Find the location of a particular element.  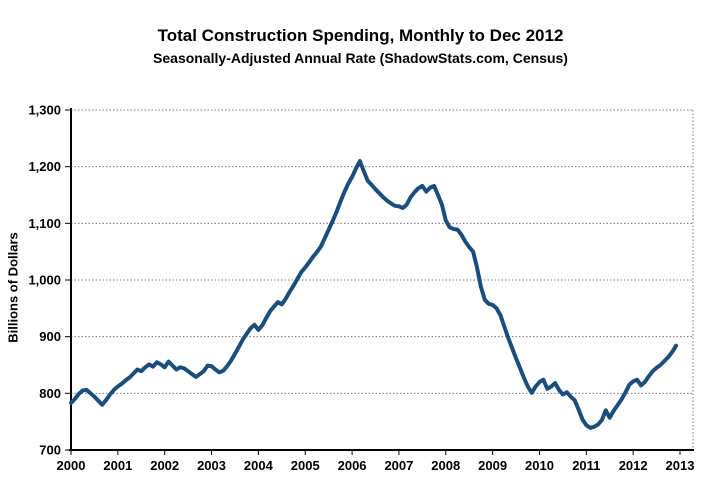

x-tick-label: 2004 is located at coordinates (259, 465).